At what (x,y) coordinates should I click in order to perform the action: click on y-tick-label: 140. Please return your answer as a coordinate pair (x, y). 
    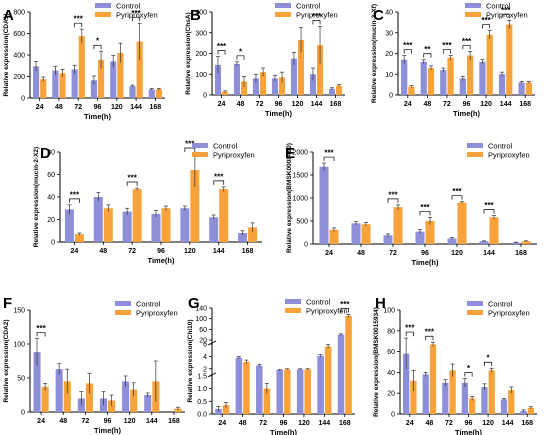
    Looking at the image, I should click on (201, 309).